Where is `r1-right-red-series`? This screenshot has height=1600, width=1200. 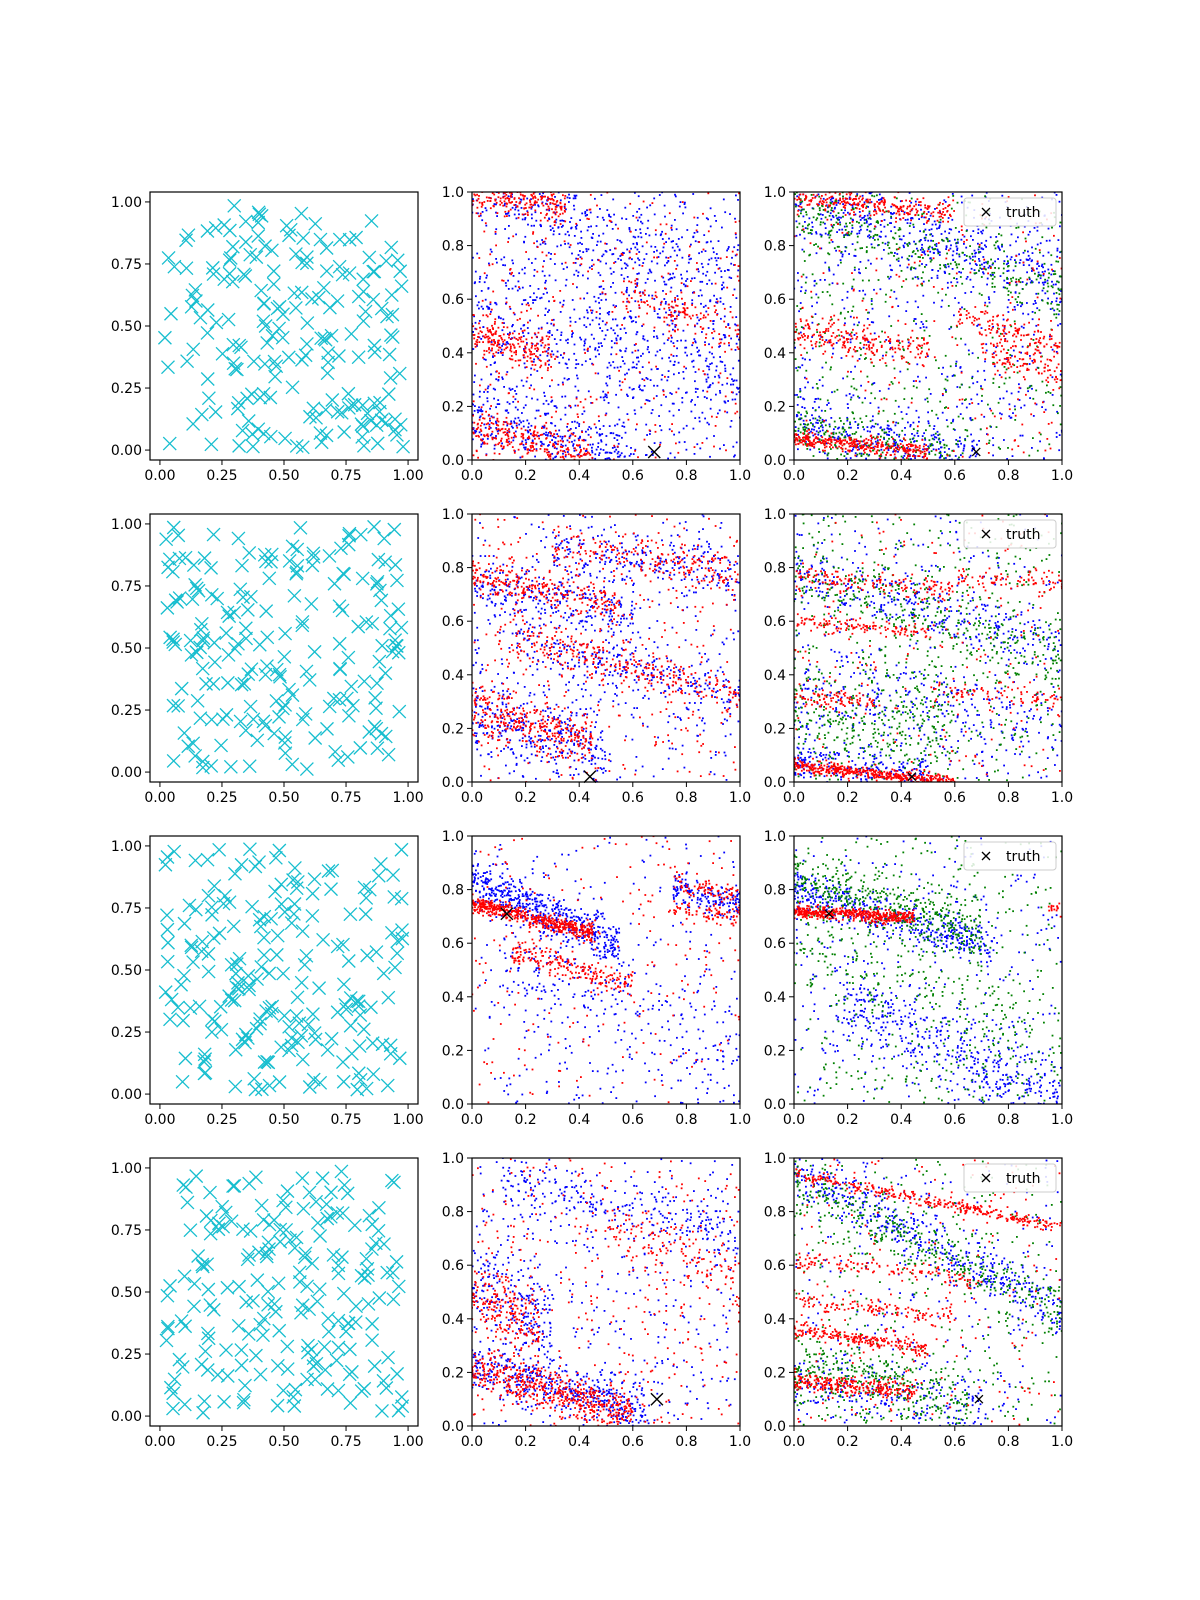
r1-right-red-series is located at coordinates (928, 326).